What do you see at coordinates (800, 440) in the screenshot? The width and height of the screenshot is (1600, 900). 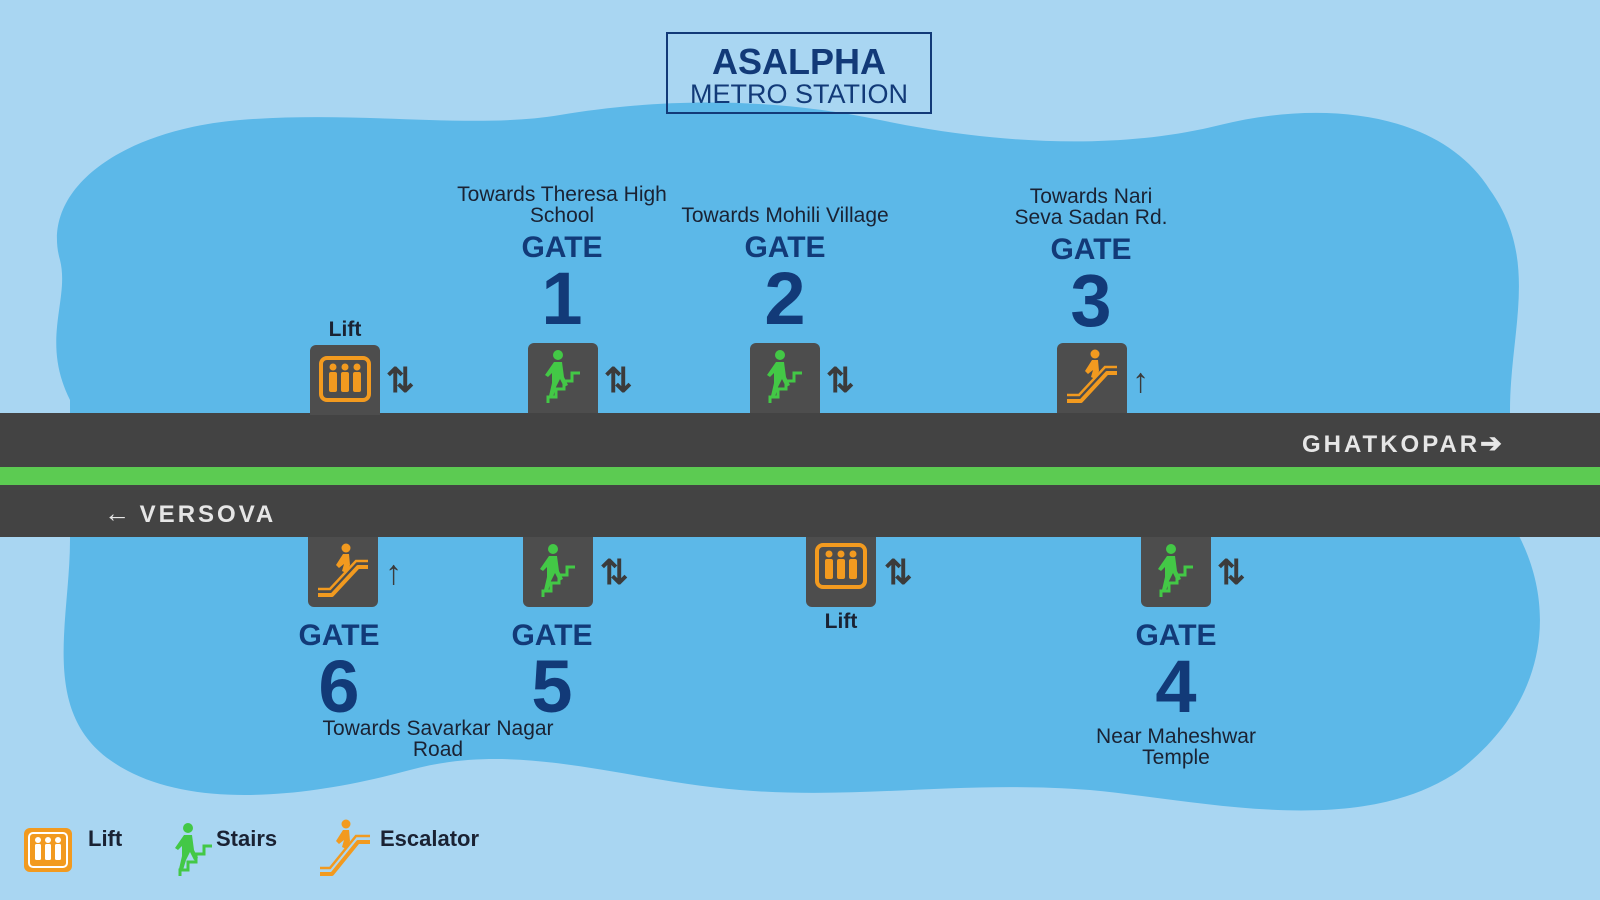 I see `track-eastbound` at bounding box center [800, 440].